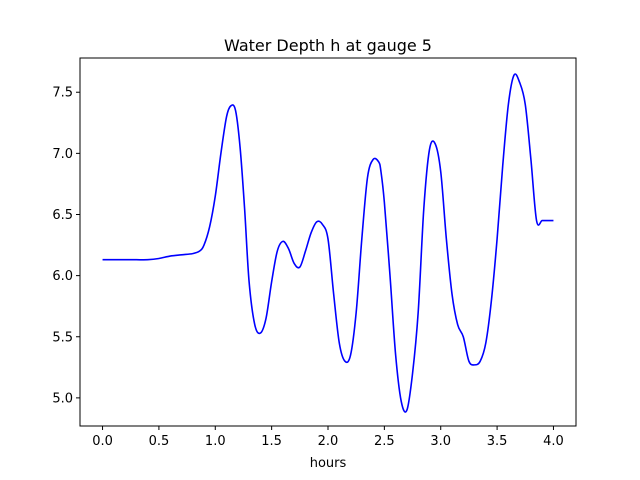  What do you see at coordinates (62, 398) in the screenshot?
I see `y-tick-label: 5.0` at bounding box center [62, 398].